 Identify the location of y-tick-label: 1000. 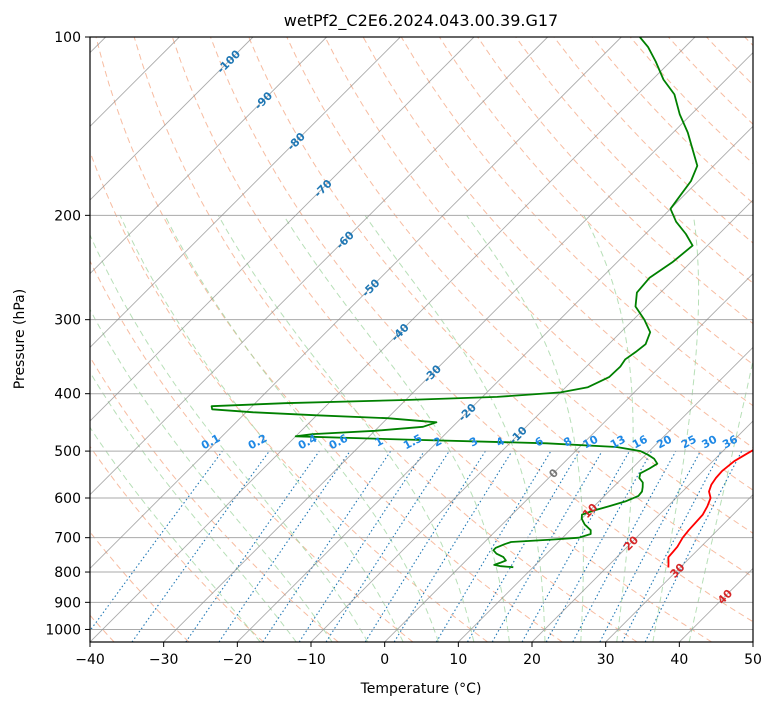
(63, 630).